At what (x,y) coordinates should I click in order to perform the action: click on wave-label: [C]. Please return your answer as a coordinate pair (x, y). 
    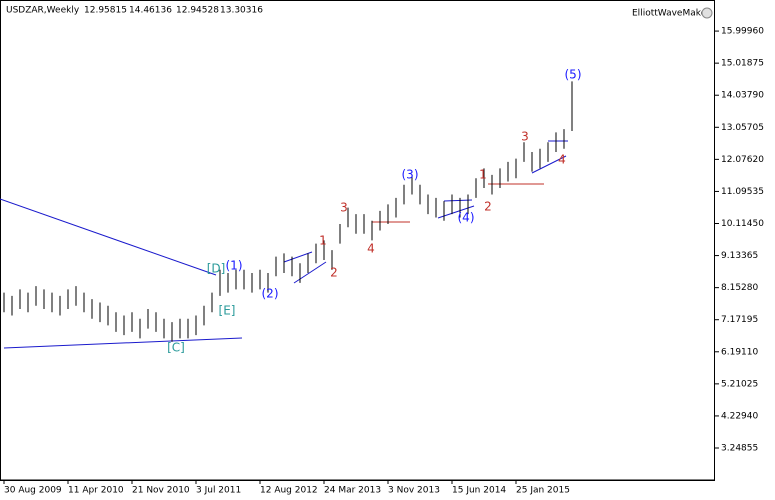
    Looking at the image, I should click on (176, 348).